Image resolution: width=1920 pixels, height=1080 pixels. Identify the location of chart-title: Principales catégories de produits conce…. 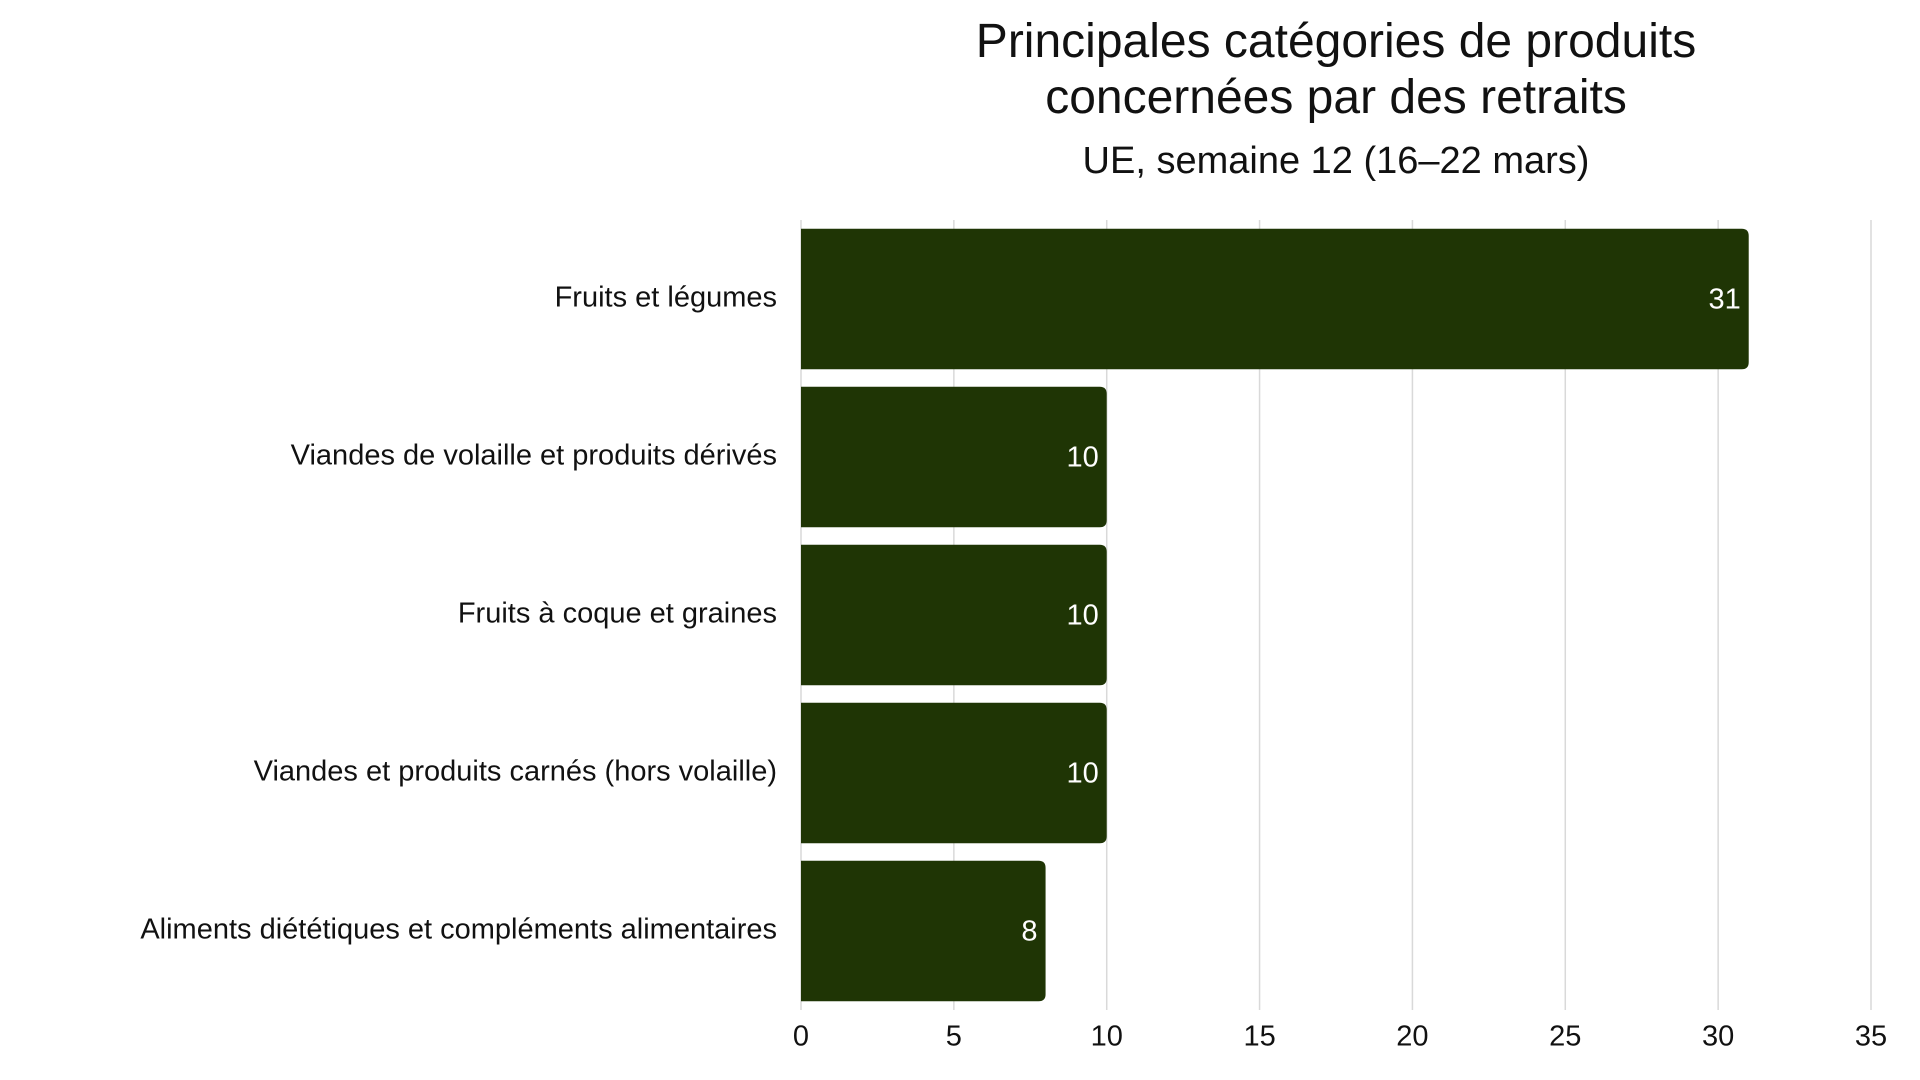
(1336, 69).